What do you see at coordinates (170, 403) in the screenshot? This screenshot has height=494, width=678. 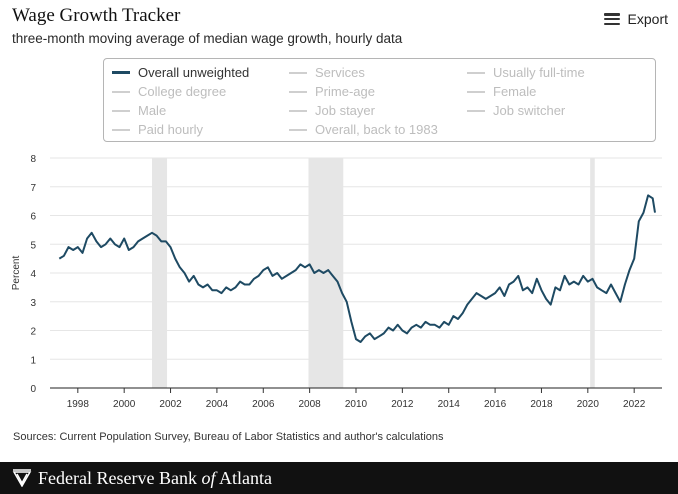 I see `x-tick-label: 2002` at bounding box center [170, 403].